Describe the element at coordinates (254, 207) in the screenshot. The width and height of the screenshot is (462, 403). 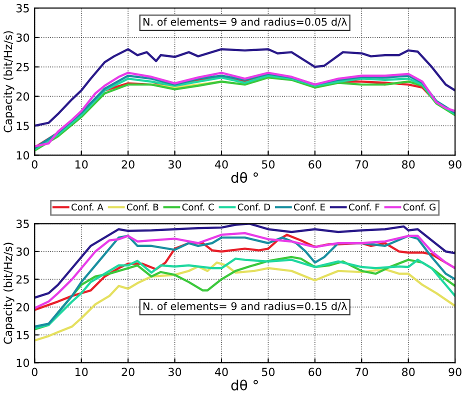
I see `legend-label: Conf. D` at that location.